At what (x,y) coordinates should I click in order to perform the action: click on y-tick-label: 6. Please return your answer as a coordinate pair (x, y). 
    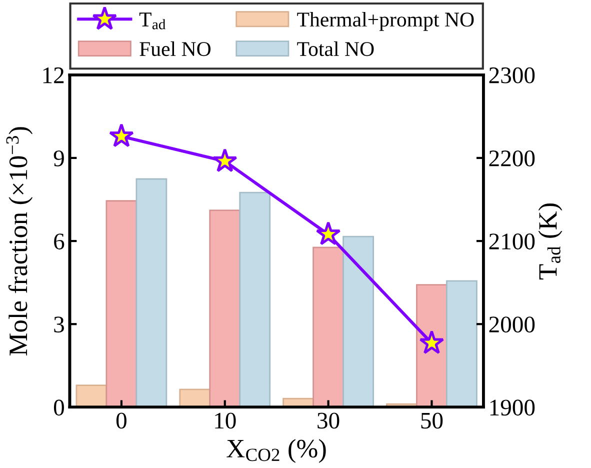
    Looking at the image, I should click on (59, 242).